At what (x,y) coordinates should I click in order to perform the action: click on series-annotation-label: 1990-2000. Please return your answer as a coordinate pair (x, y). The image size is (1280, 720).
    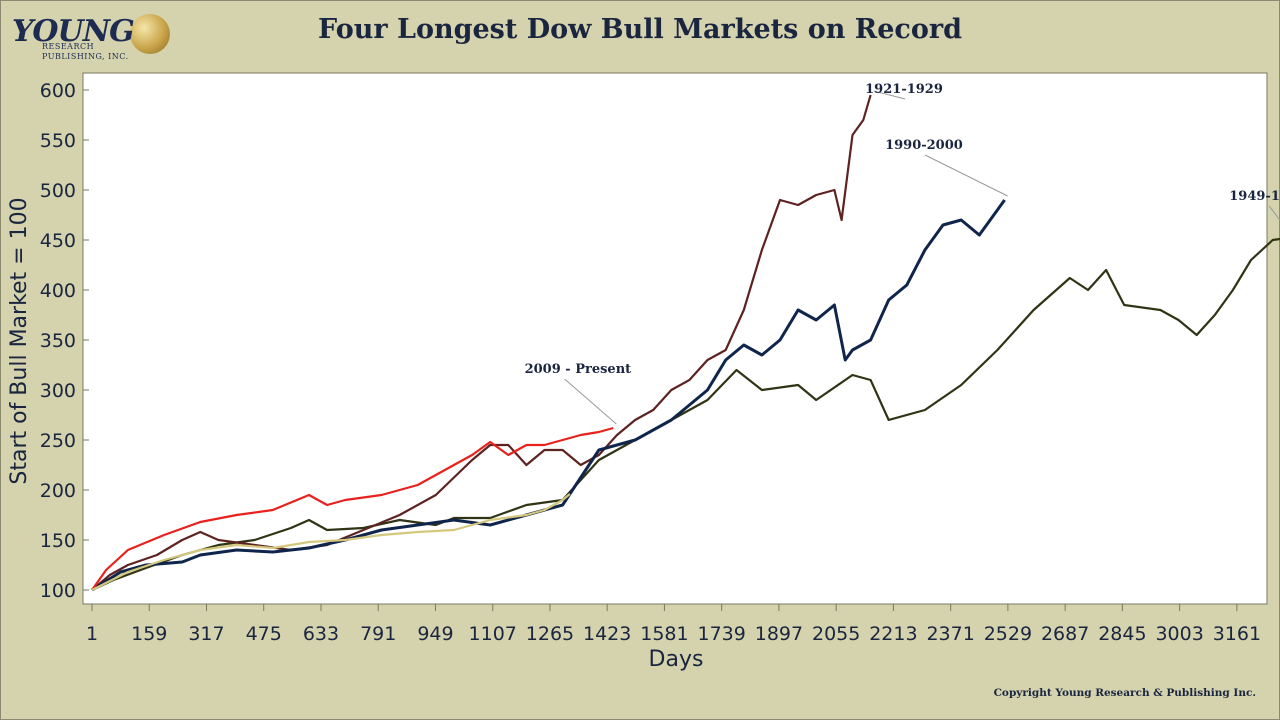
    Looking at the image, I should click on (924, 145).